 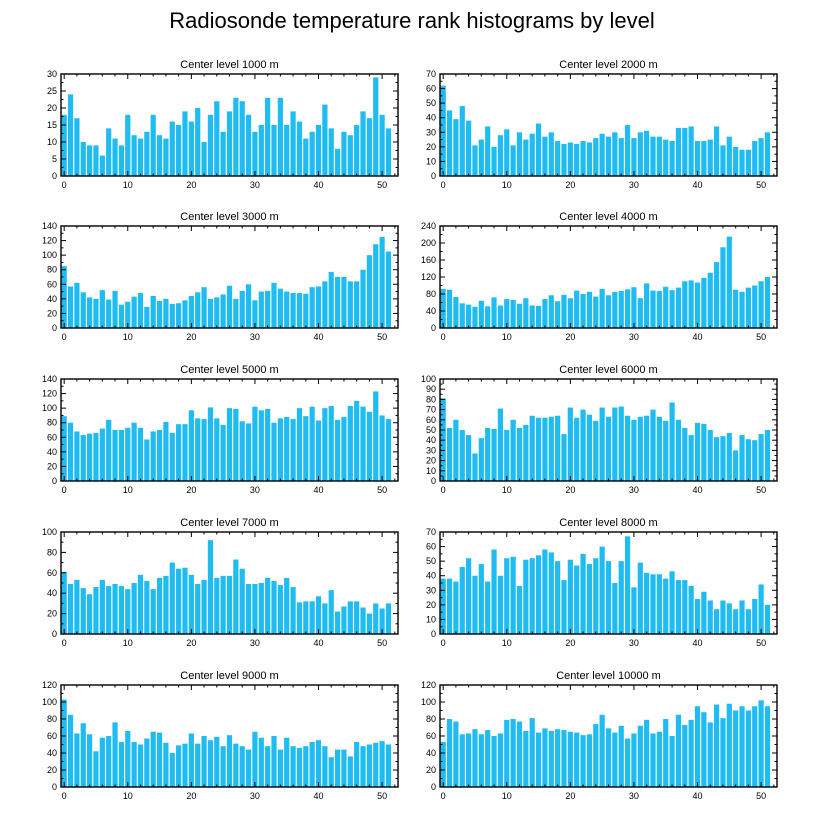 What do you see at coordinates (428, 379) in the screenshot?
I see `y-tick-label: 100` at bounding box center [428, 379].